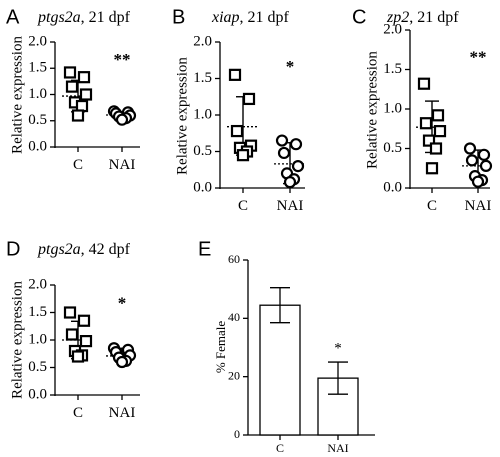 The image size is (500, 457). I want to click on y-tick-label: 0, so click(237, 434).